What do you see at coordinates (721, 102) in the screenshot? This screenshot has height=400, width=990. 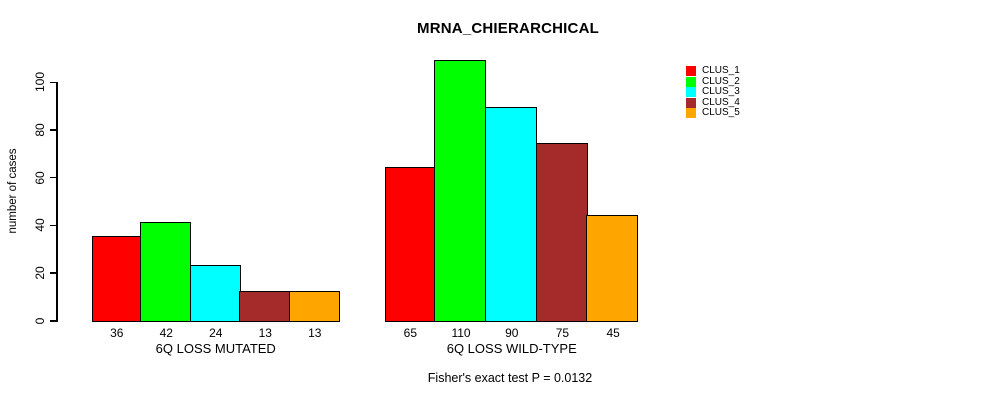 I see `legend-label: CLUS_4` at bounding box center [721, 102].